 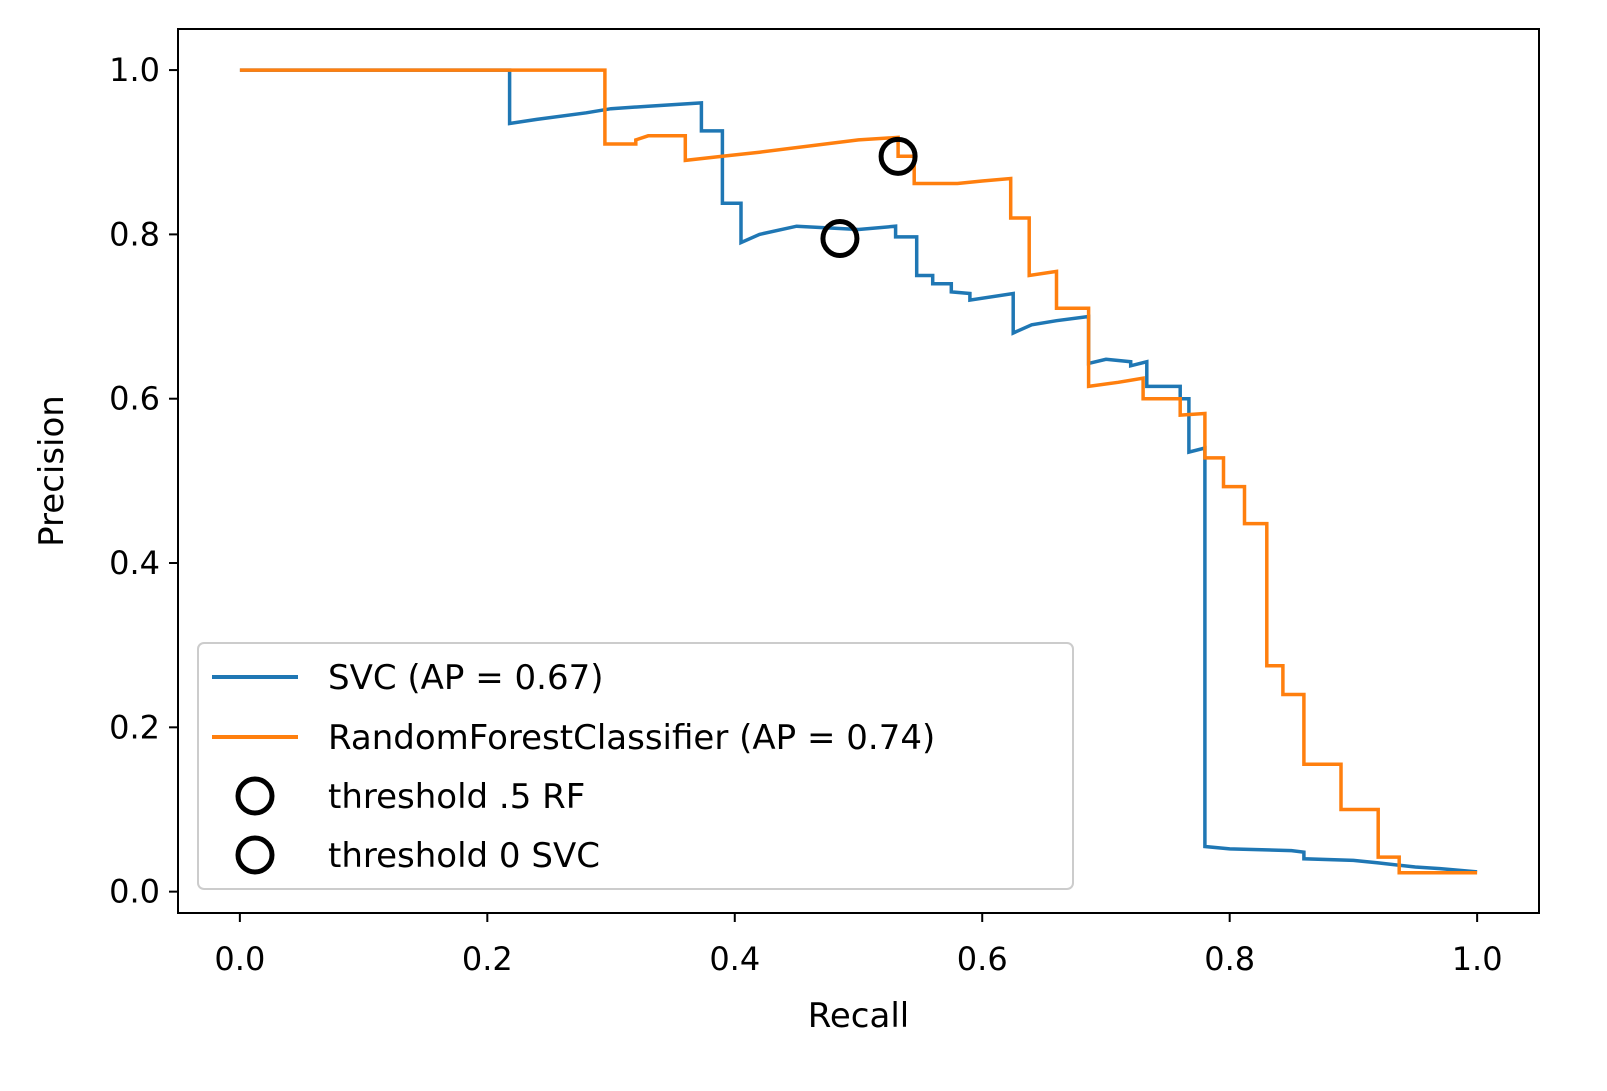 I want to click on legend-marker-label-0: threshold .5 RF, so click(x=456, y=797).